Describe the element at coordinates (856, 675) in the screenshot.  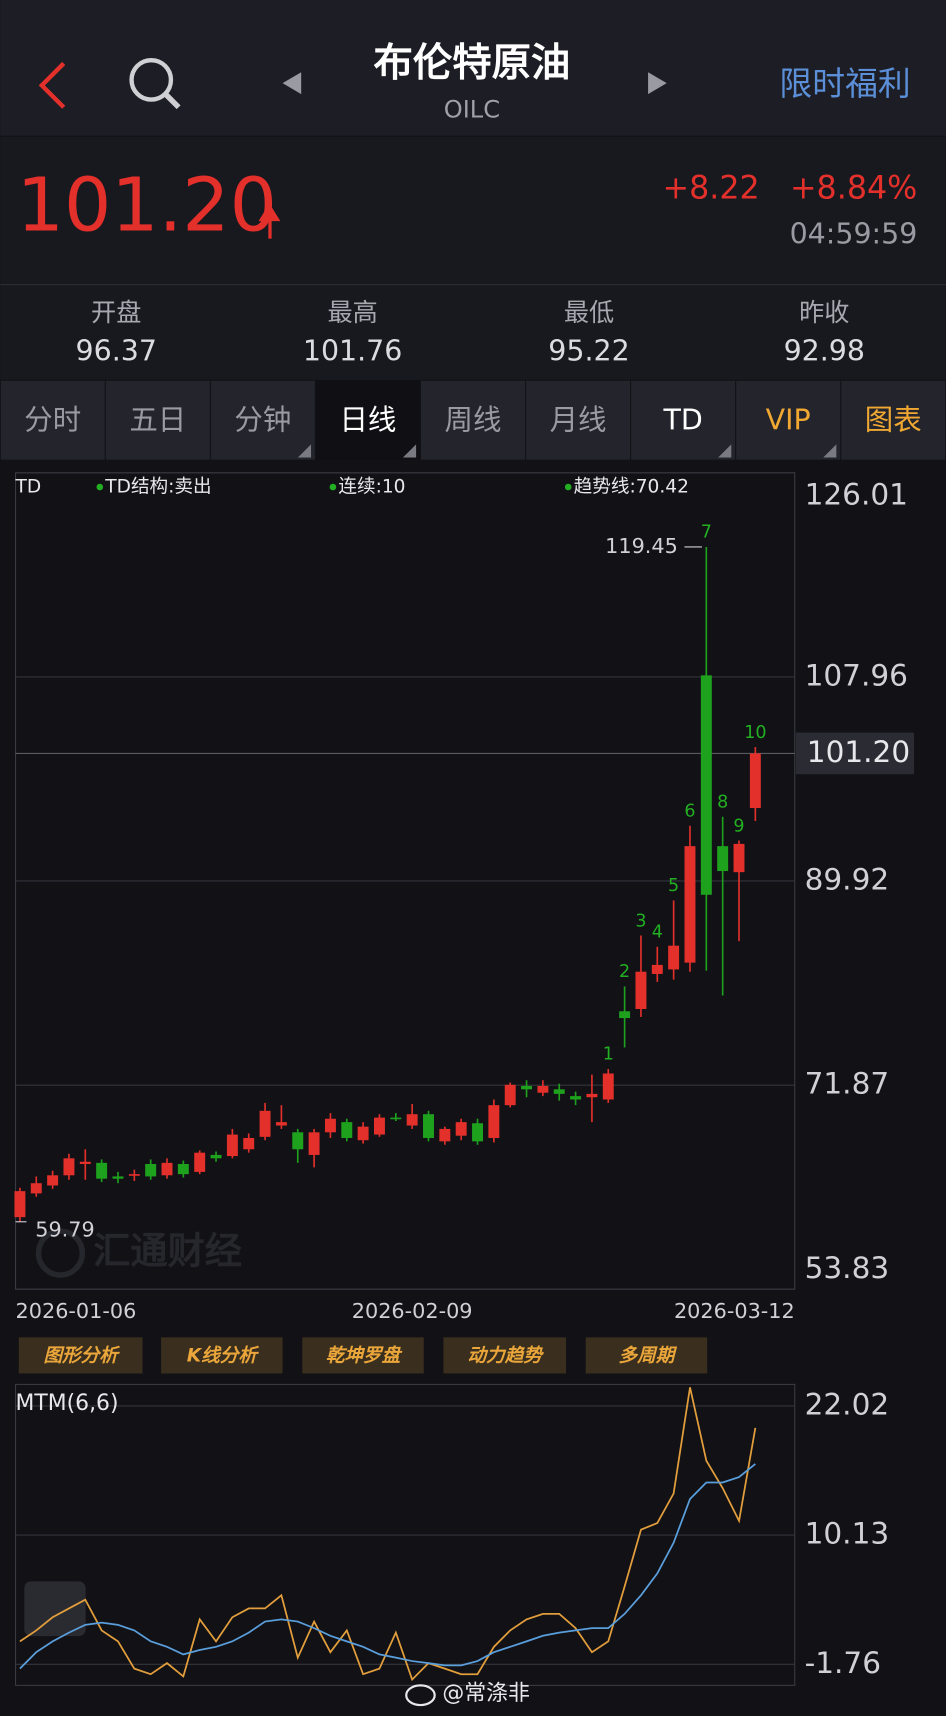
I see `y-tick-label: 107.96` at that location.